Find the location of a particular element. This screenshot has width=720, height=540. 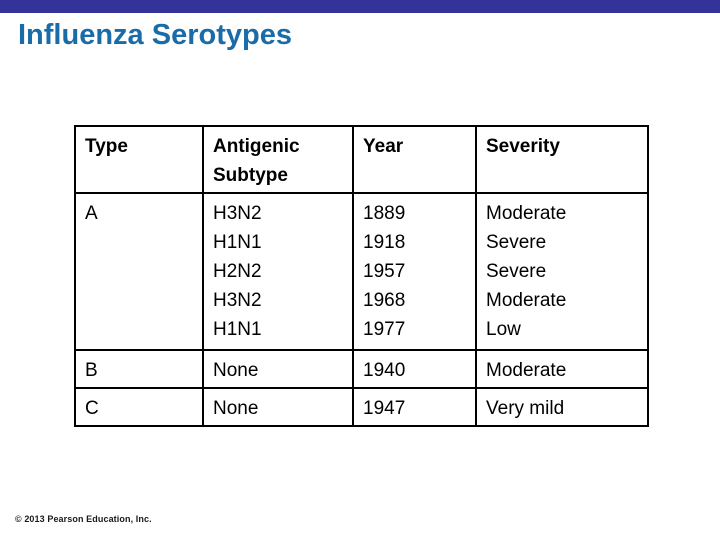

column-header-year: Year is located at coordinates (414, 159).